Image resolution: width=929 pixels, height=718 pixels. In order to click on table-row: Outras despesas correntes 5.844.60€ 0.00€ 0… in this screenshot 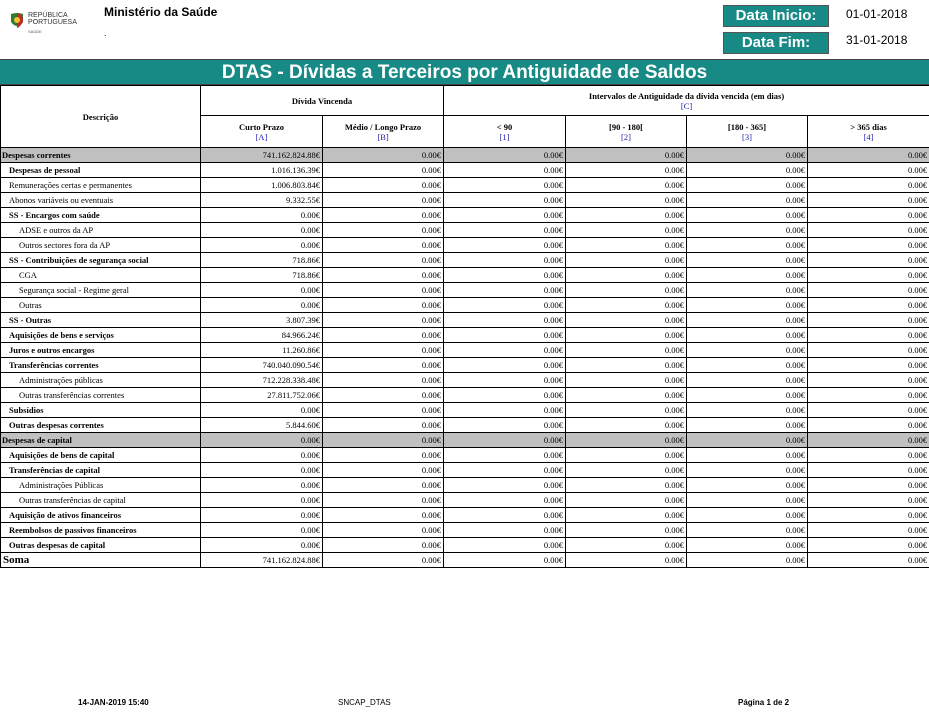, I will do `click(464, 425)`.